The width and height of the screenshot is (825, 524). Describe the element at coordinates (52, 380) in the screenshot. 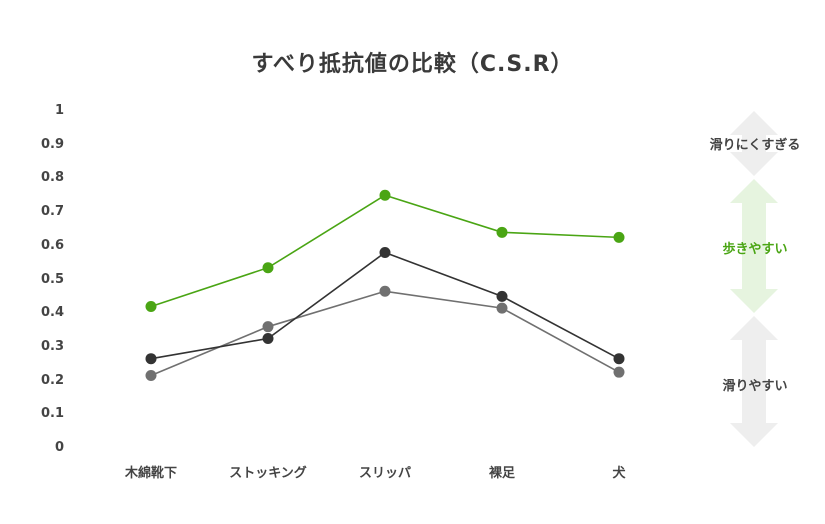

I see `y-tick-label: 0.2` at that location.